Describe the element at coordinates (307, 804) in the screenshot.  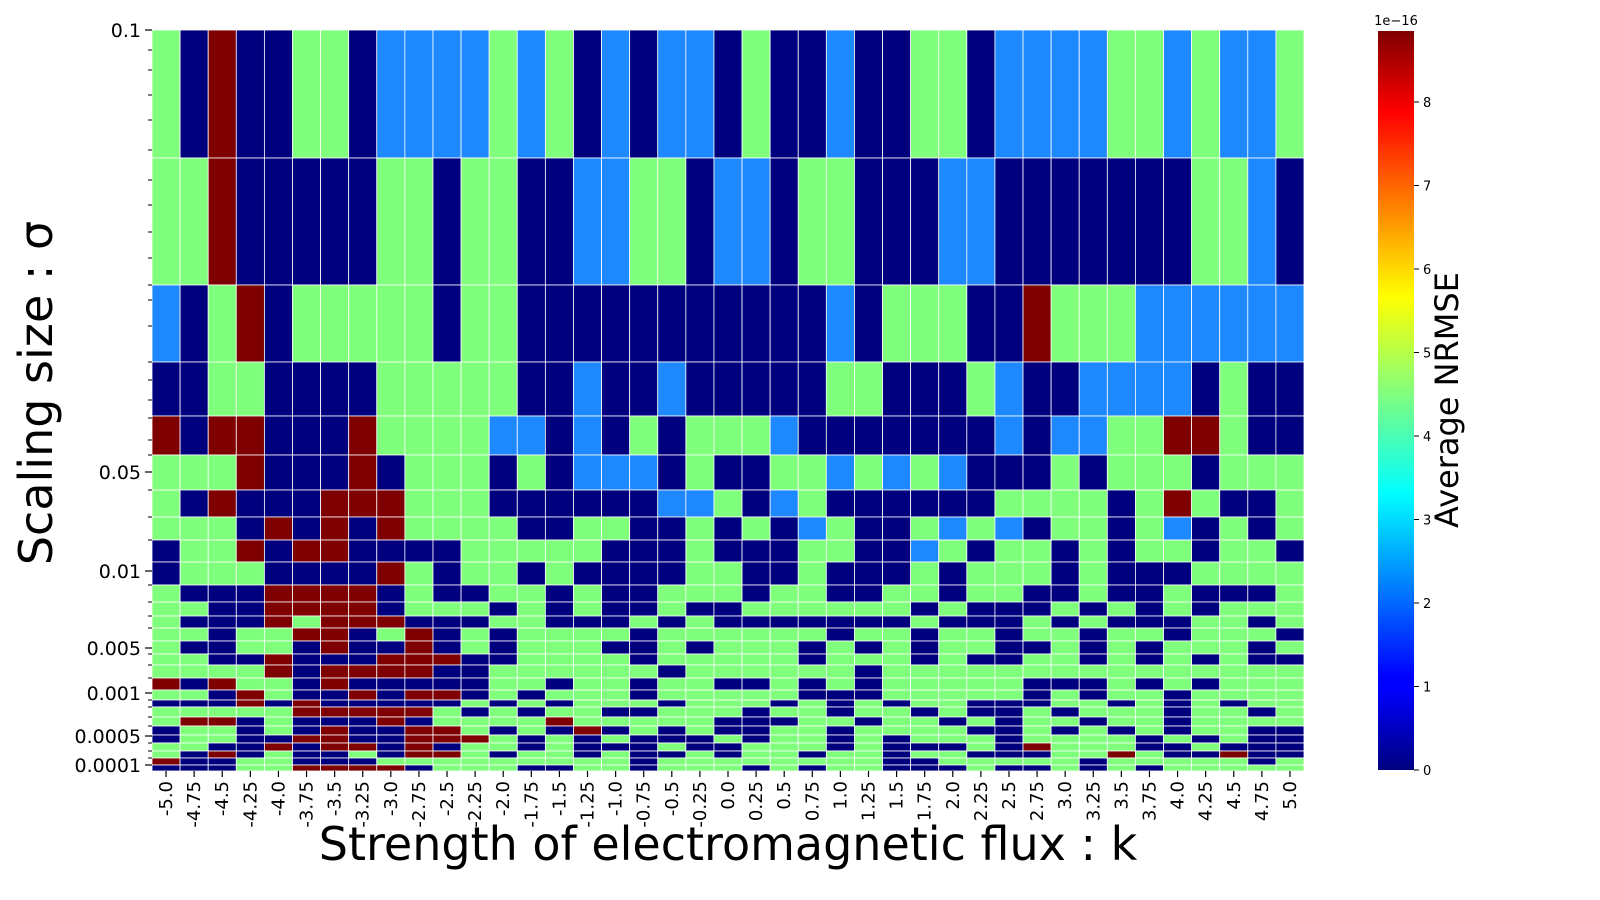
I see `x-tick-label: -3.75` at that location.